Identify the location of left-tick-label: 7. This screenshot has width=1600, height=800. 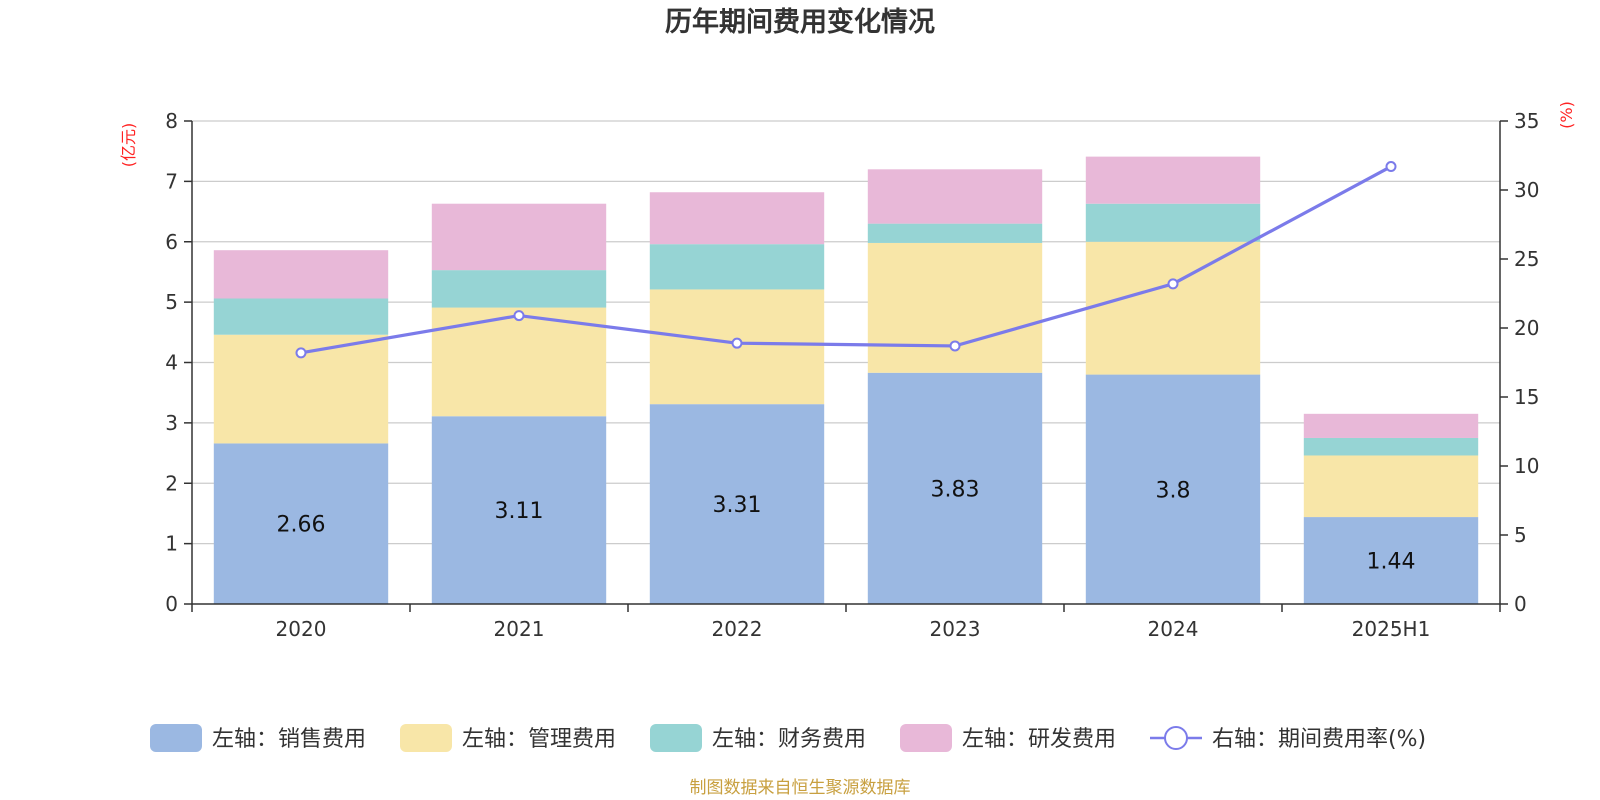
(171, 181).